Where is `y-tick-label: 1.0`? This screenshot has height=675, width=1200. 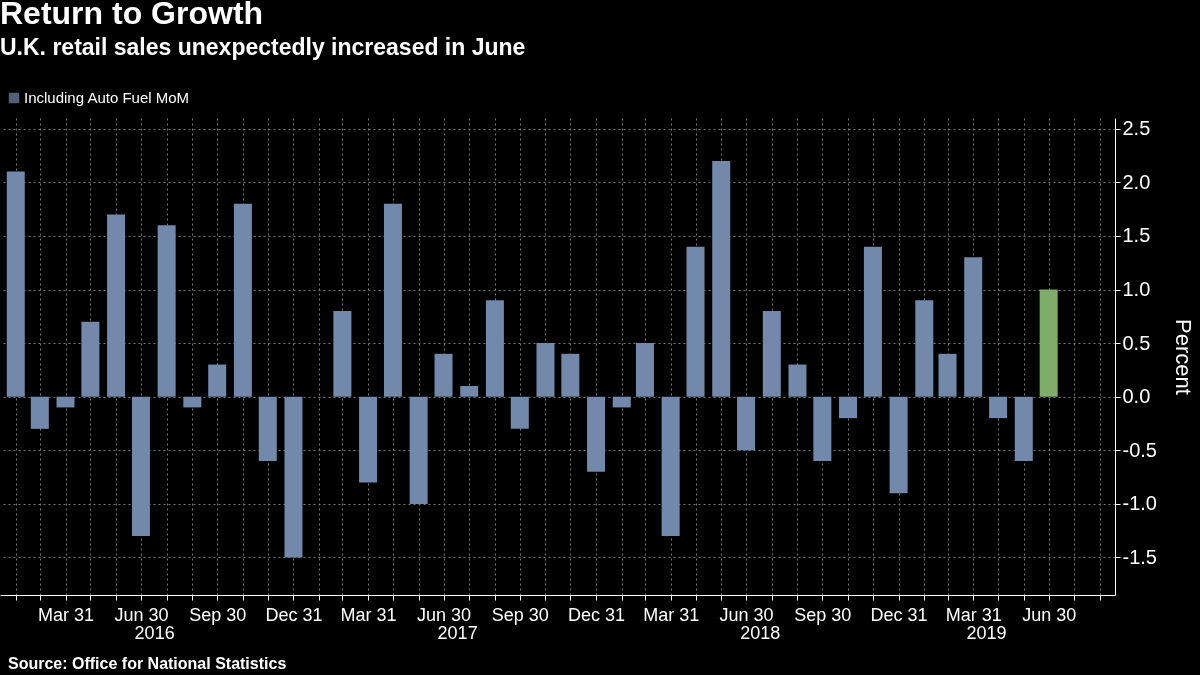 y-tick-label: 1.0 is located at coordinates (1136, 289).